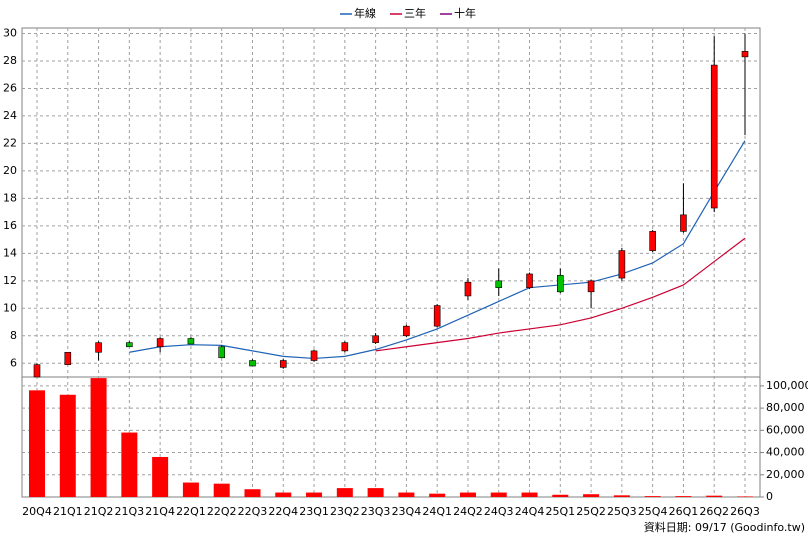 This screenshot has width=808, height=540. What do you see at coordinates (437, 511) in the screenshot?
I see `x-tick-label: 24Q1` at bounding box center [437, 511].